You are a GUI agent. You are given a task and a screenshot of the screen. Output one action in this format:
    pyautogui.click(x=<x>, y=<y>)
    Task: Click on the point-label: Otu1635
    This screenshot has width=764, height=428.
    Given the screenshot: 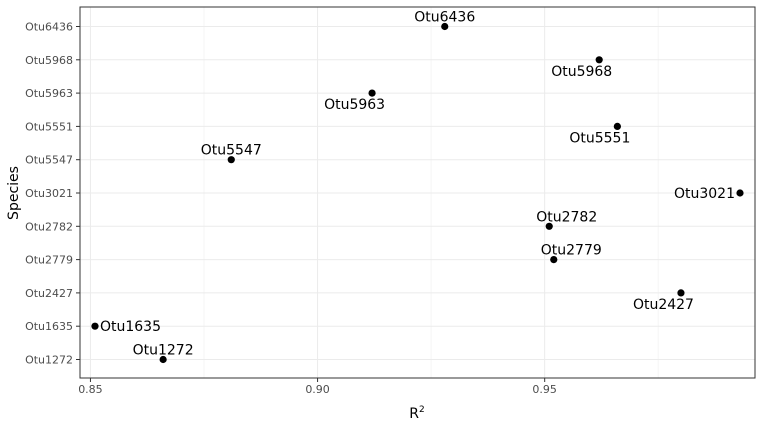 What is the action you would take?
    pyautogui.click(x=130, y=327)
    